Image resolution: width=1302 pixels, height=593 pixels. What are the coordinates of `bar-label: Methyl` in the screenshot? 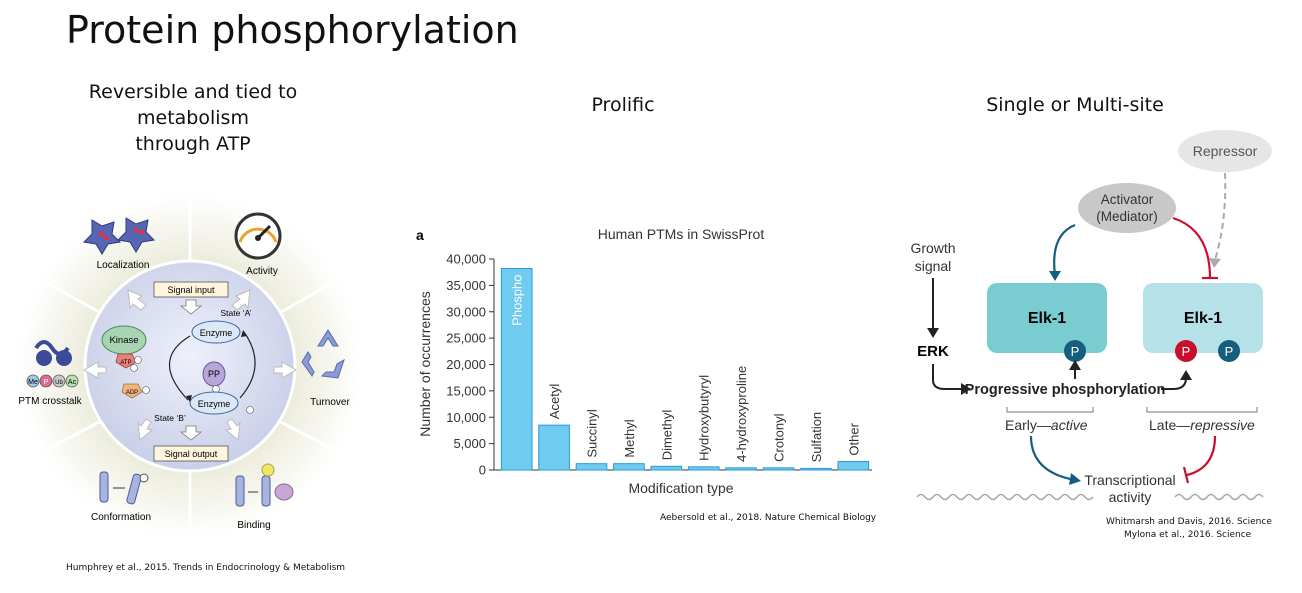 It's located at (629, 438).